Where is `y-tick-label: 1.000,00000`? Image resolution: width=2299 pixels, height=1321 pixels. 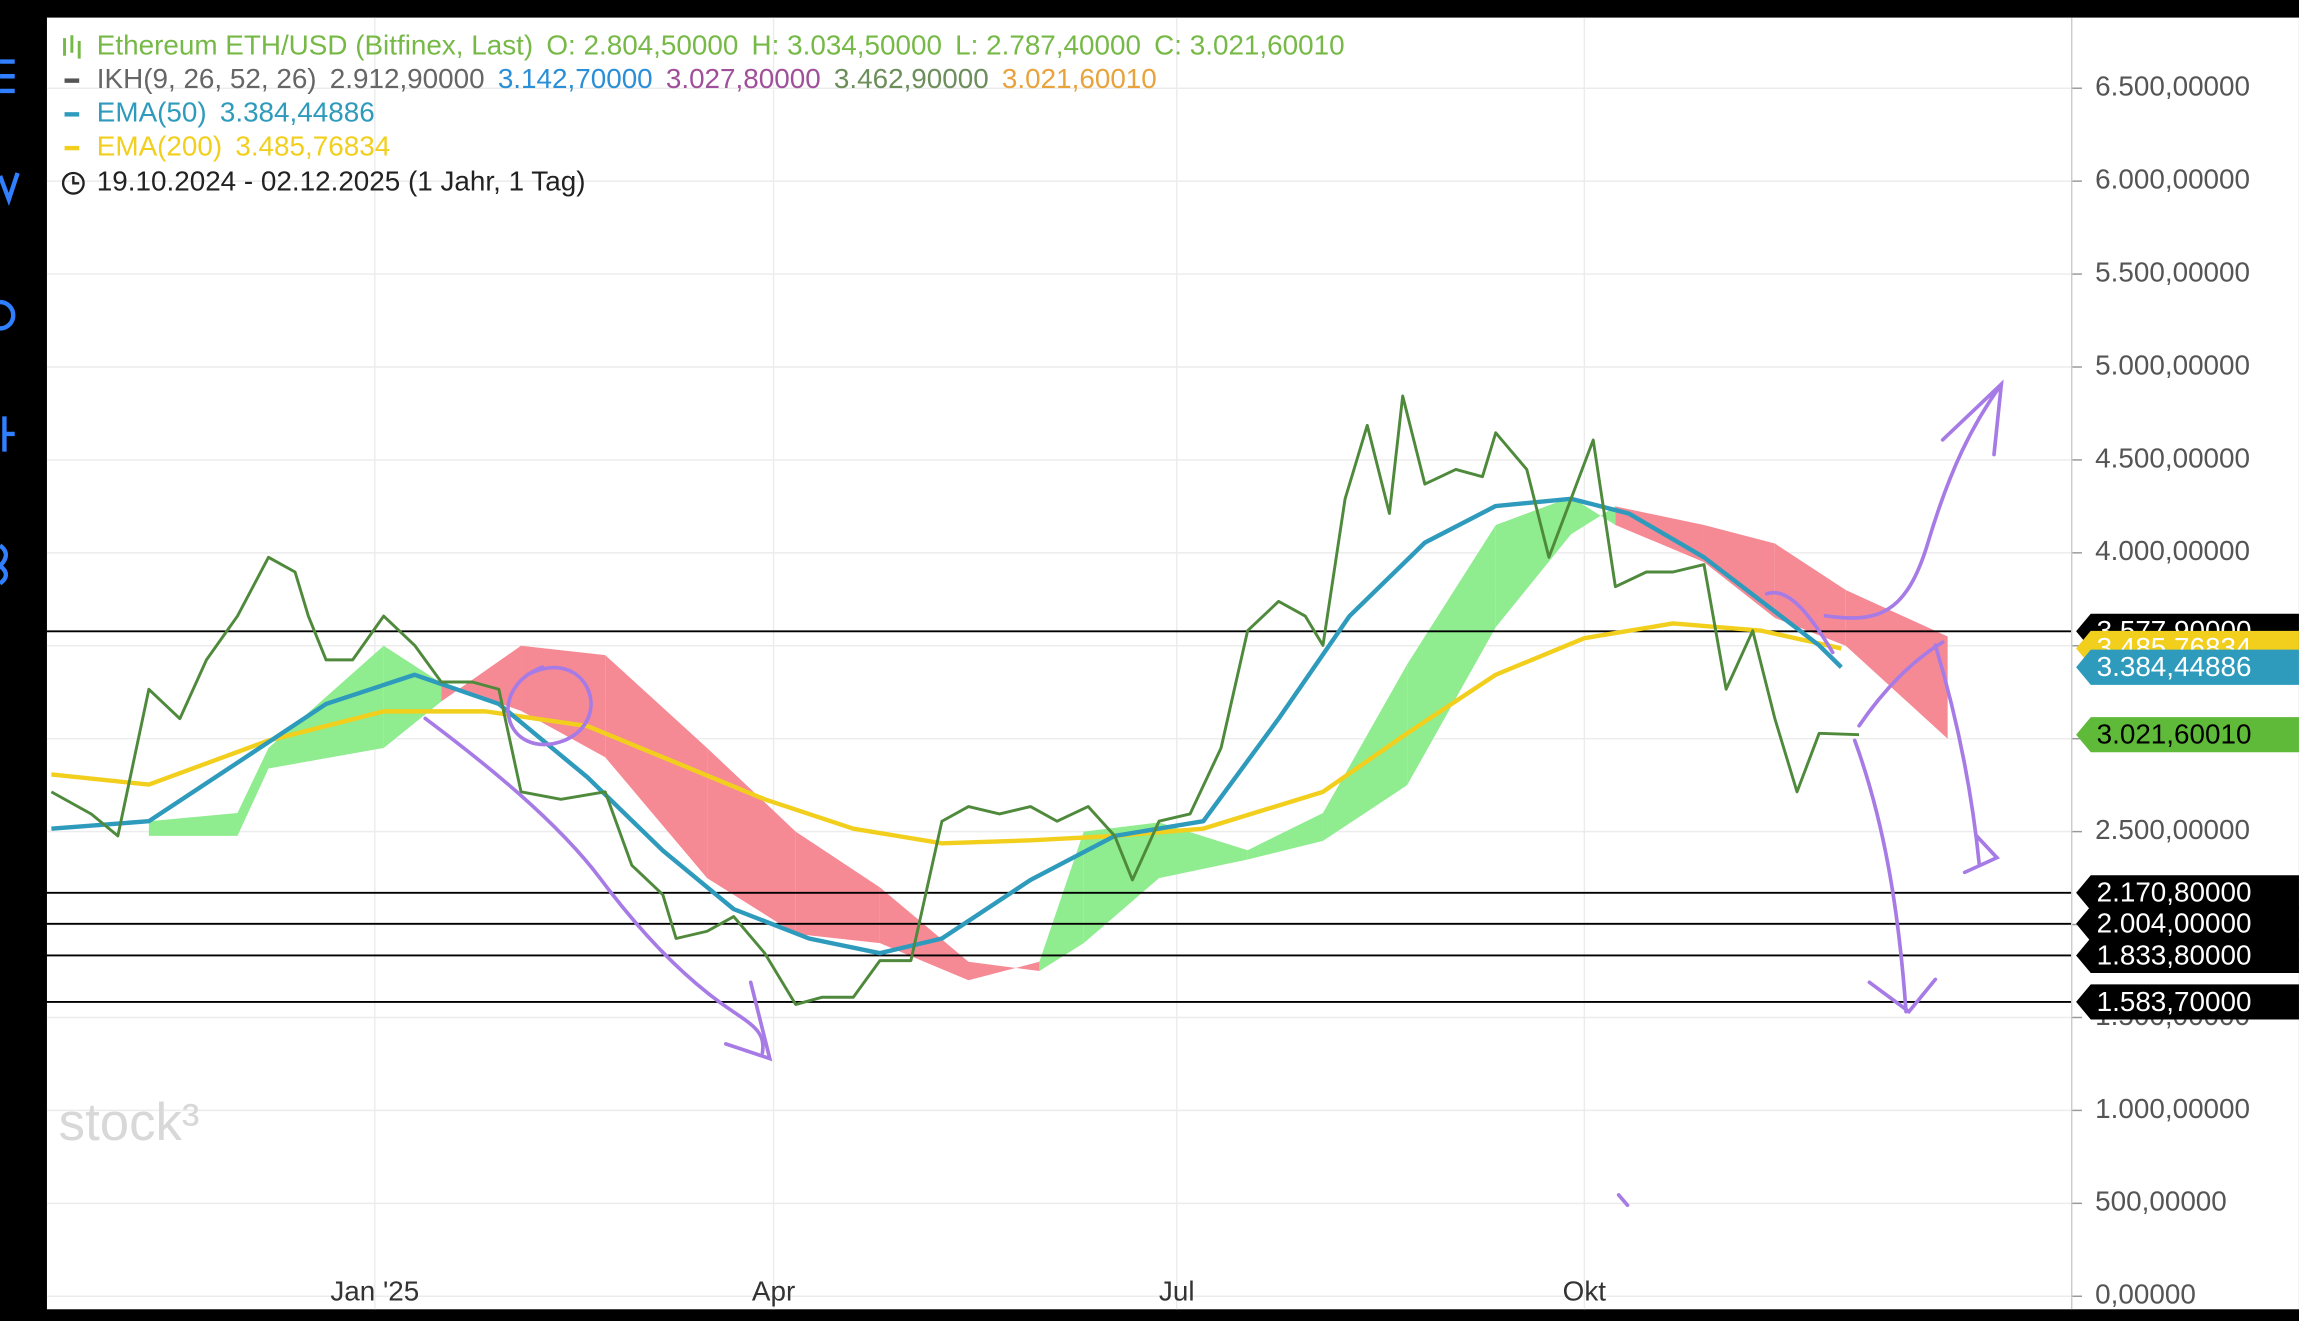
y-tick-label: 1.000,00000 is located at coordinates (2172, 1108).